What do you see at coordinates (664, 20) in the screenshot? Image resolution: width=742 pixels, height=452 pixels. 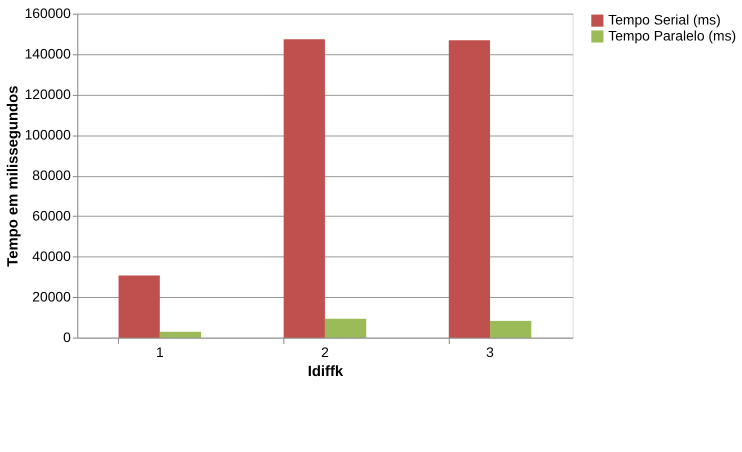 I see `legend-label: Tempo Serial (ms)` at bounding box center [664, 20].